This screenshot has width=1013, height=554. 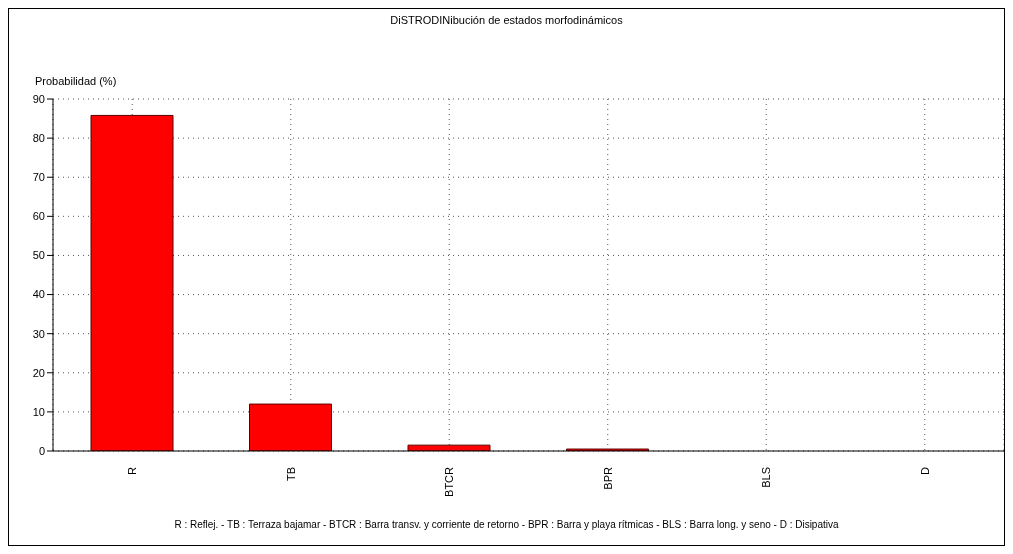 I want to click on y-tick-label: 60, so click(x=38, y=216).